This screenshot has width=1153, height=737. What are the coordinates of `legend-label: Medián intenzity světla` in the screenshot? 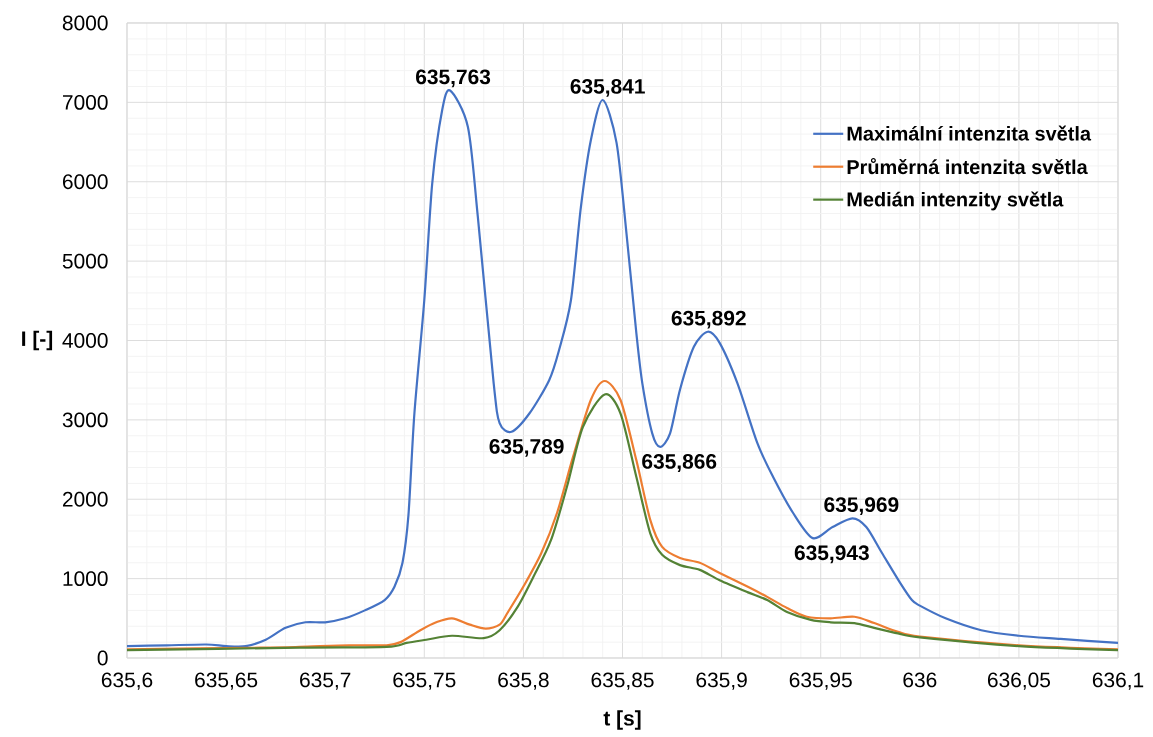 It's located at (955, 201).